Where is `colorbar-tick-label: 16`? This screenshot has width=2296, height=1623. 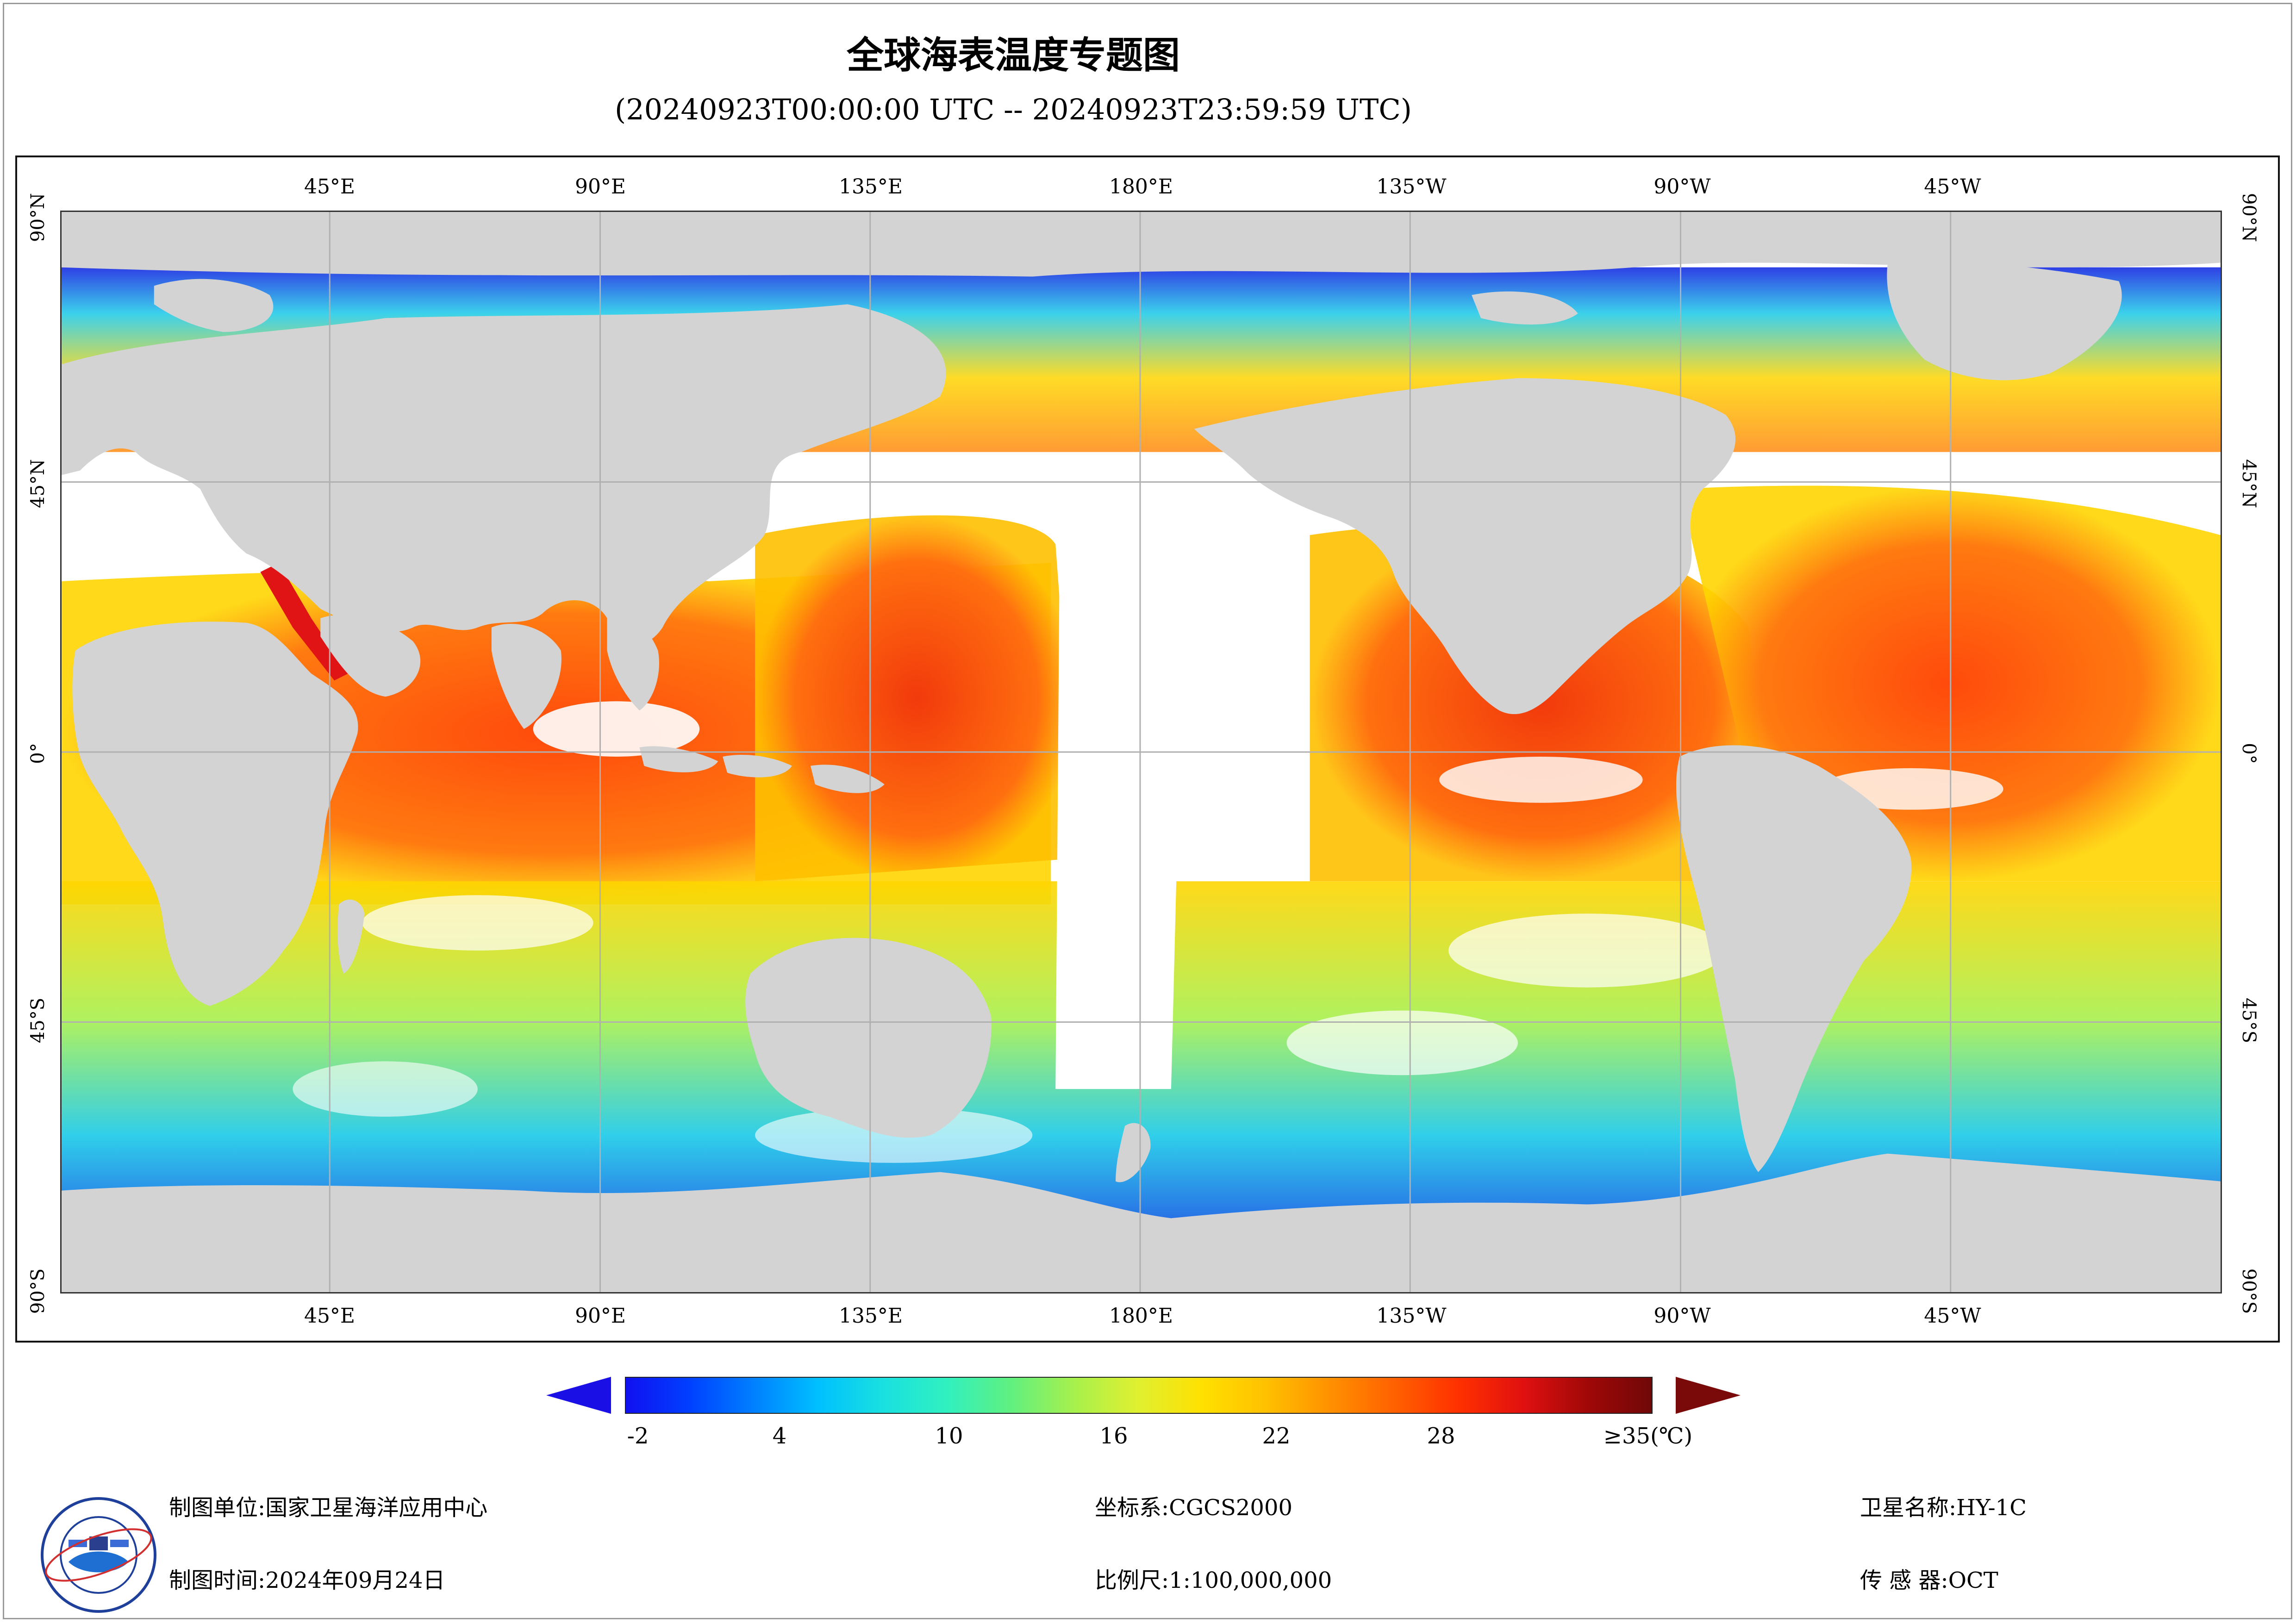
colorbar-tick-label: 16 is located at coordinates (1113, 1436).